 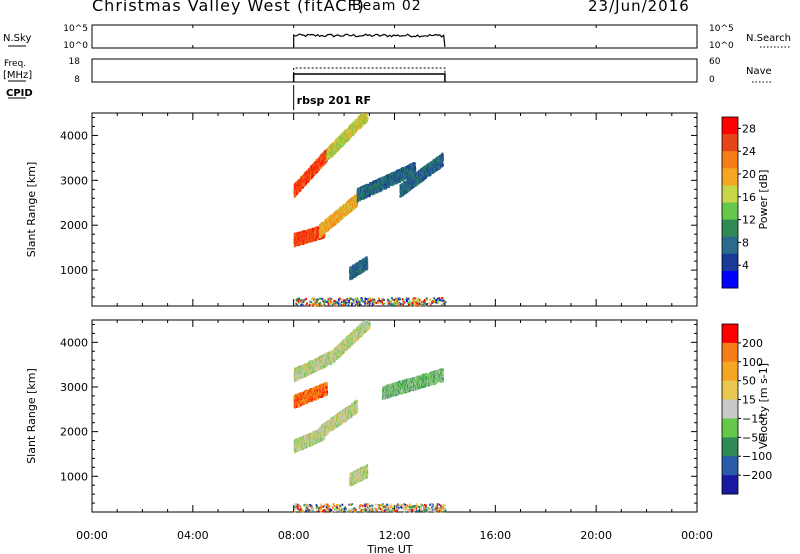 What do you see at coordinates (715, 62) in the screenshot?
I see `nave-tick-top: 60` at bounding box center [715, 62].